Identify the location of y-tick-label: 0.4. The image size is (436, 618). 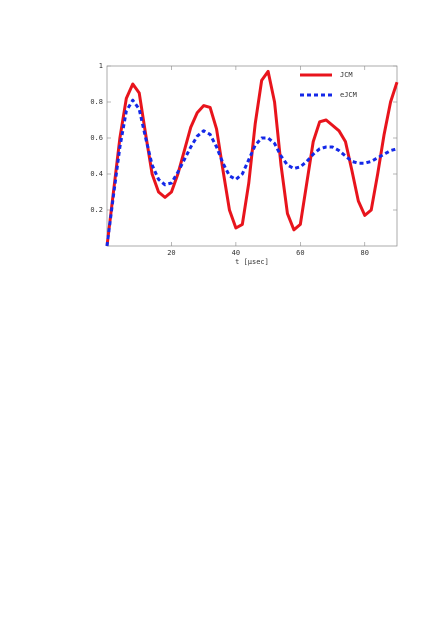
(96, 174).